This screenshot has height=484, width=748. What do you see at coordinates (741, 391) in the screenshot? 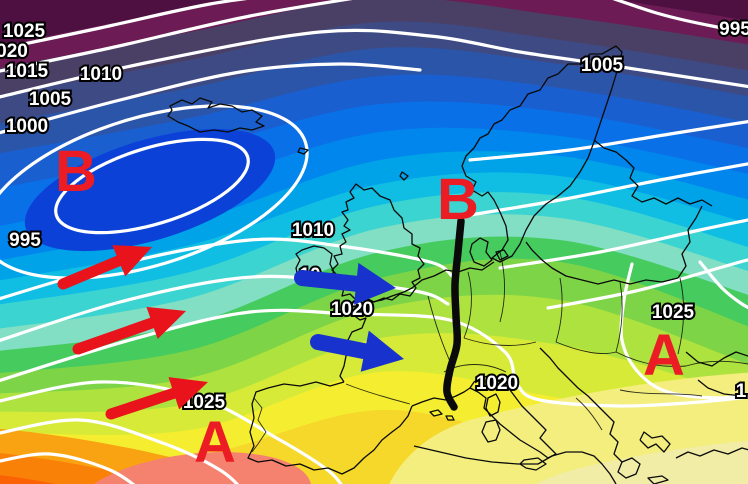
I see `isobar-label: 1` at bounding box center [741, 391].